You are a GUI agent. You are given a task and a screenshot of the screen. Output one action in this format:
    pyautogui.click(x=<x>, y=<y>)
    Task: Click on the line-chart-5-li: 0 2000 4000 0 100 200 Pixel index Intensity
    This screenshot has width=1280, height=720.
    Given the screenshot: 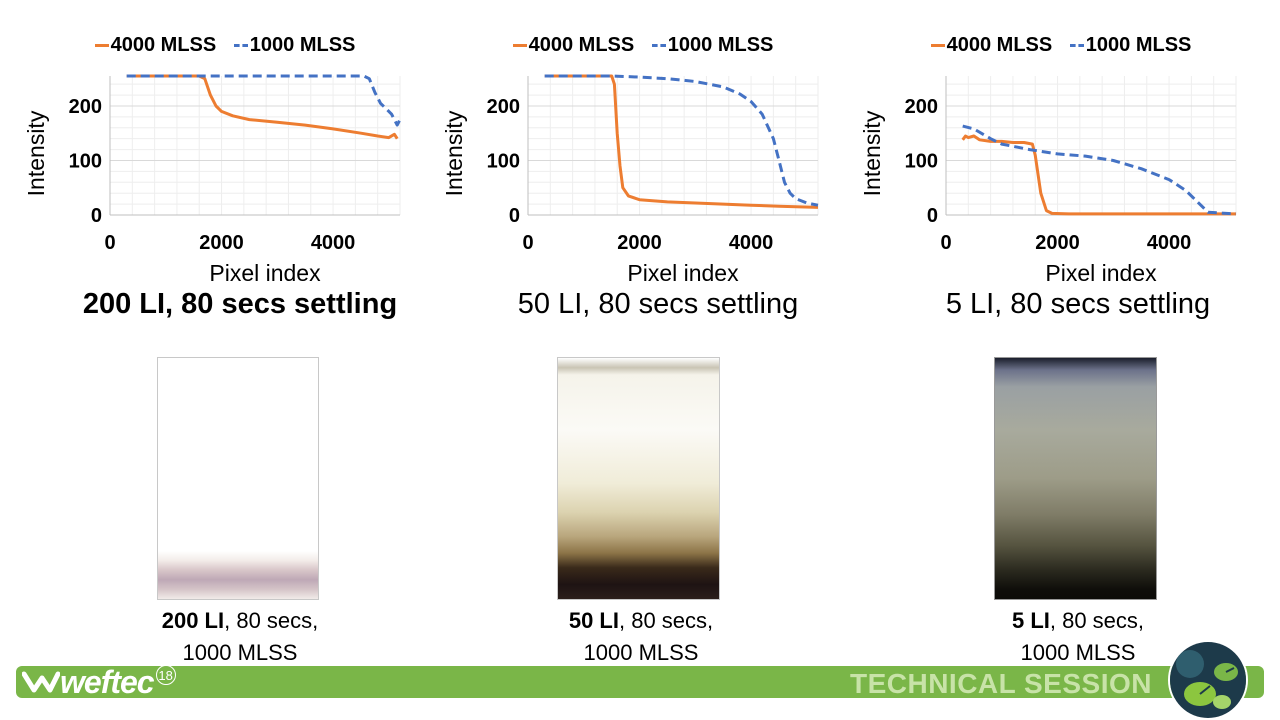 What is the action you would take?
    pyautogui.click(x=1048, y=181)
    